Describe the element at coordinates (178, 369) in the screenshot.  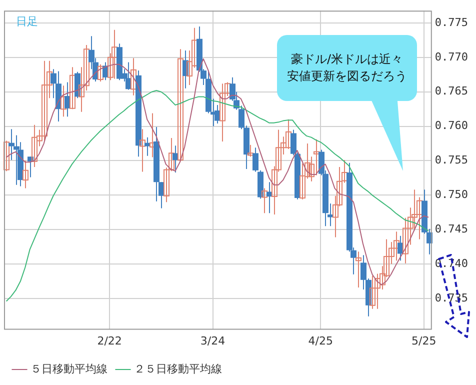
I see `legend-label: ２５日移動平均線` at that location.